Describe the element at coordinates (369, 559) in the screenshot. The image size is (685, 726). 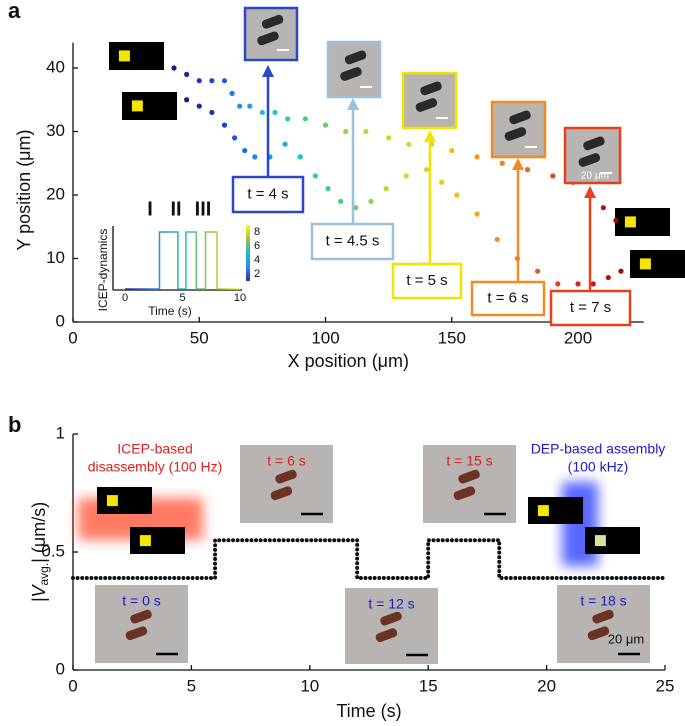
I see `speed-line` at that location.